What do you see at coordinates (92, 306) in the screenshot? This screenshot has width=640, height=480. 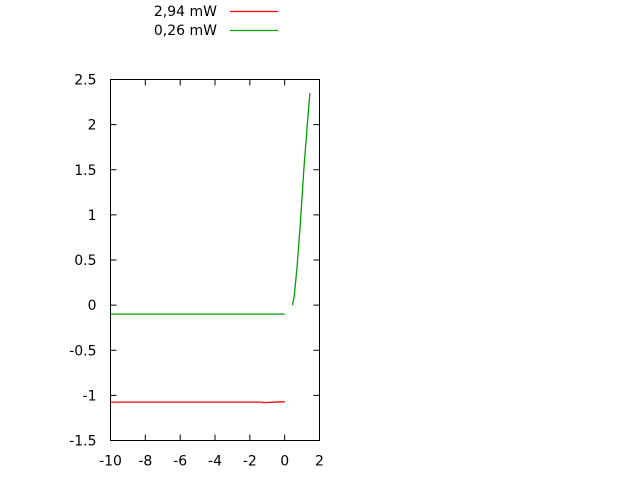 I see `y-tick-label: 0` at bounding box center [92, 306].